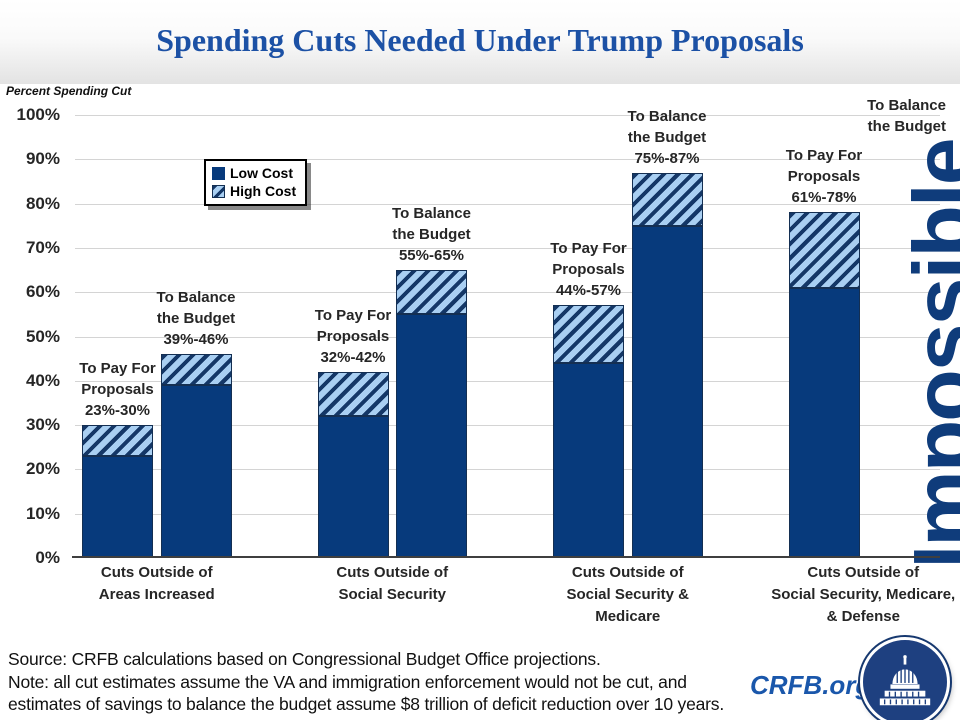  I want to click on legend-label: High Cost, so click(263, 191).